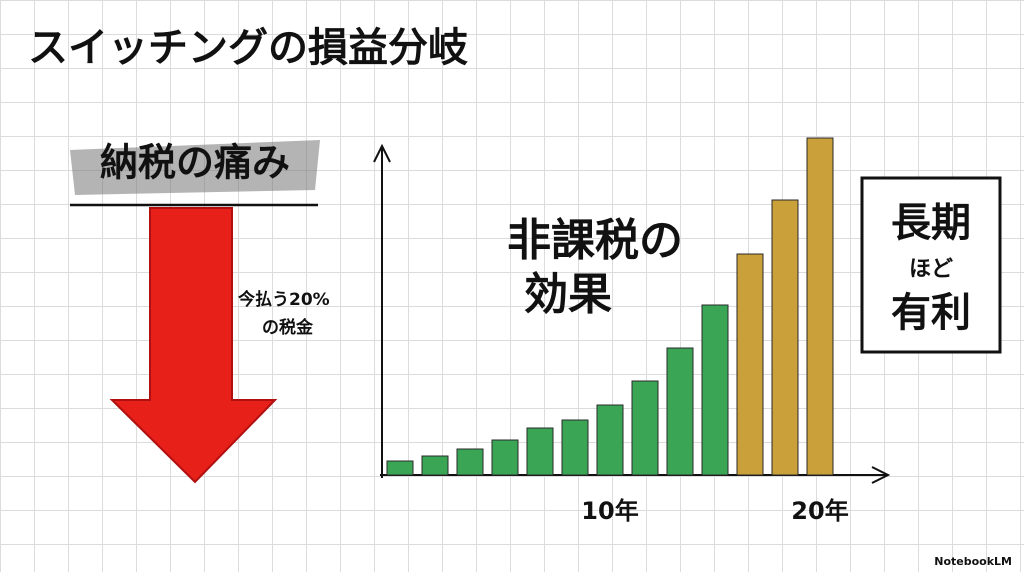 The image size is (1024, 572). I want to click on callout: ほど, so click(931, 269).